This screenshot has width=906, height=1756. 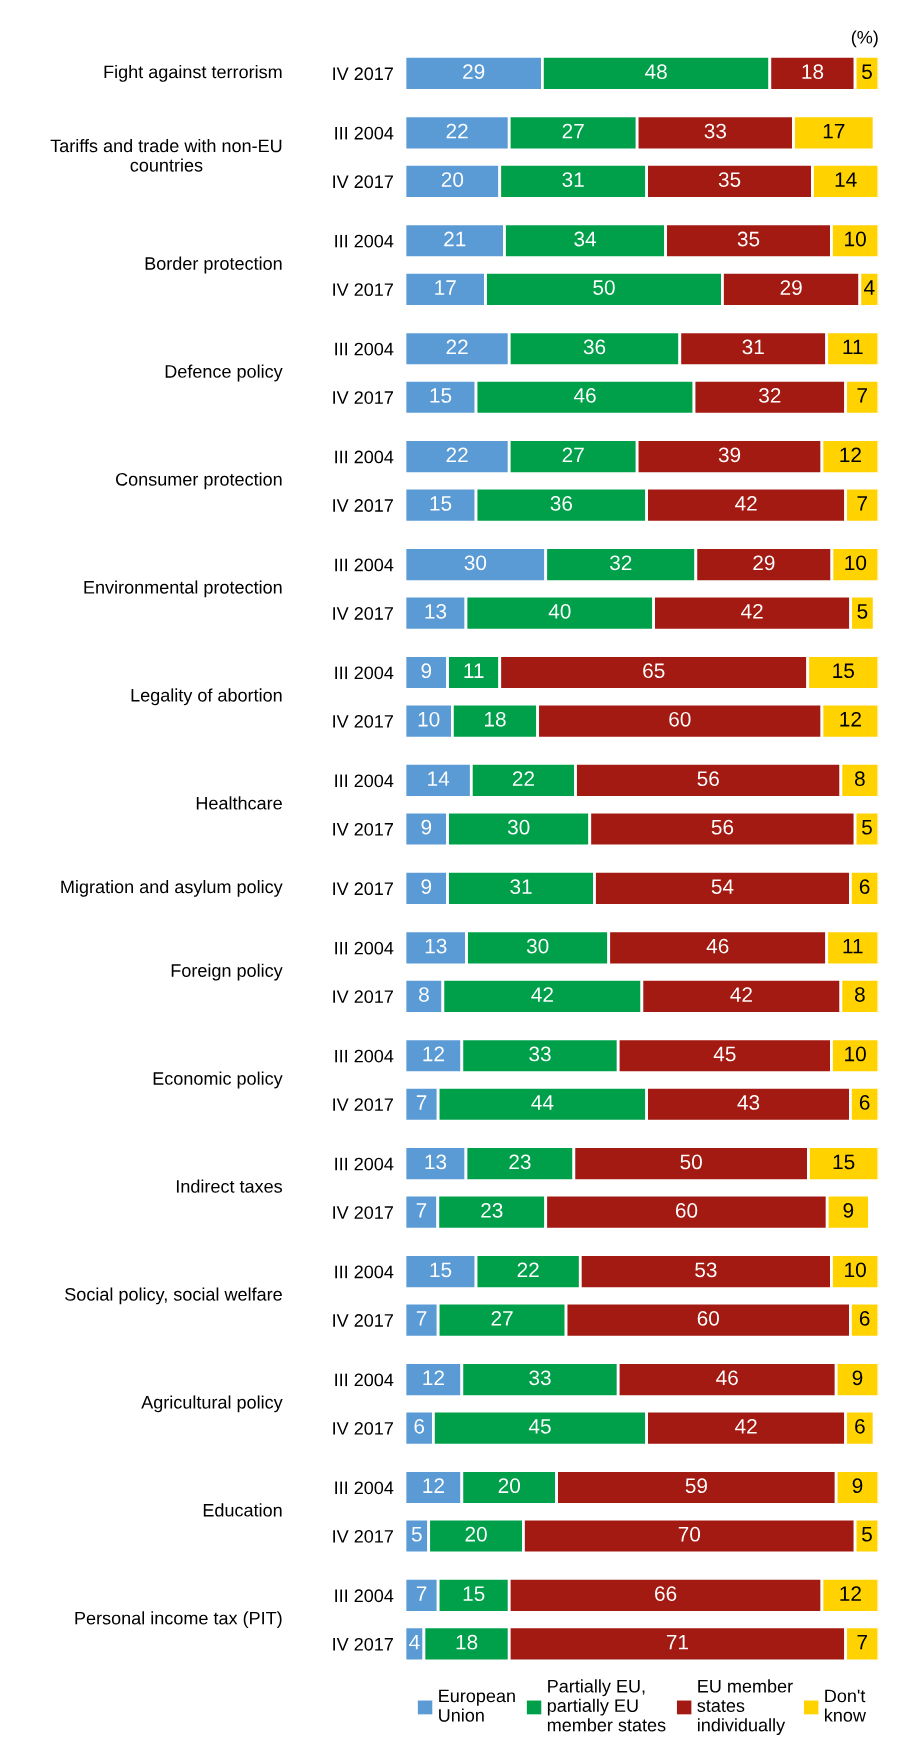 What do you see at coordinates (477, 1705) in the screenshot?
I see `legend-label: European Union` at bounding box center [477, 1705].